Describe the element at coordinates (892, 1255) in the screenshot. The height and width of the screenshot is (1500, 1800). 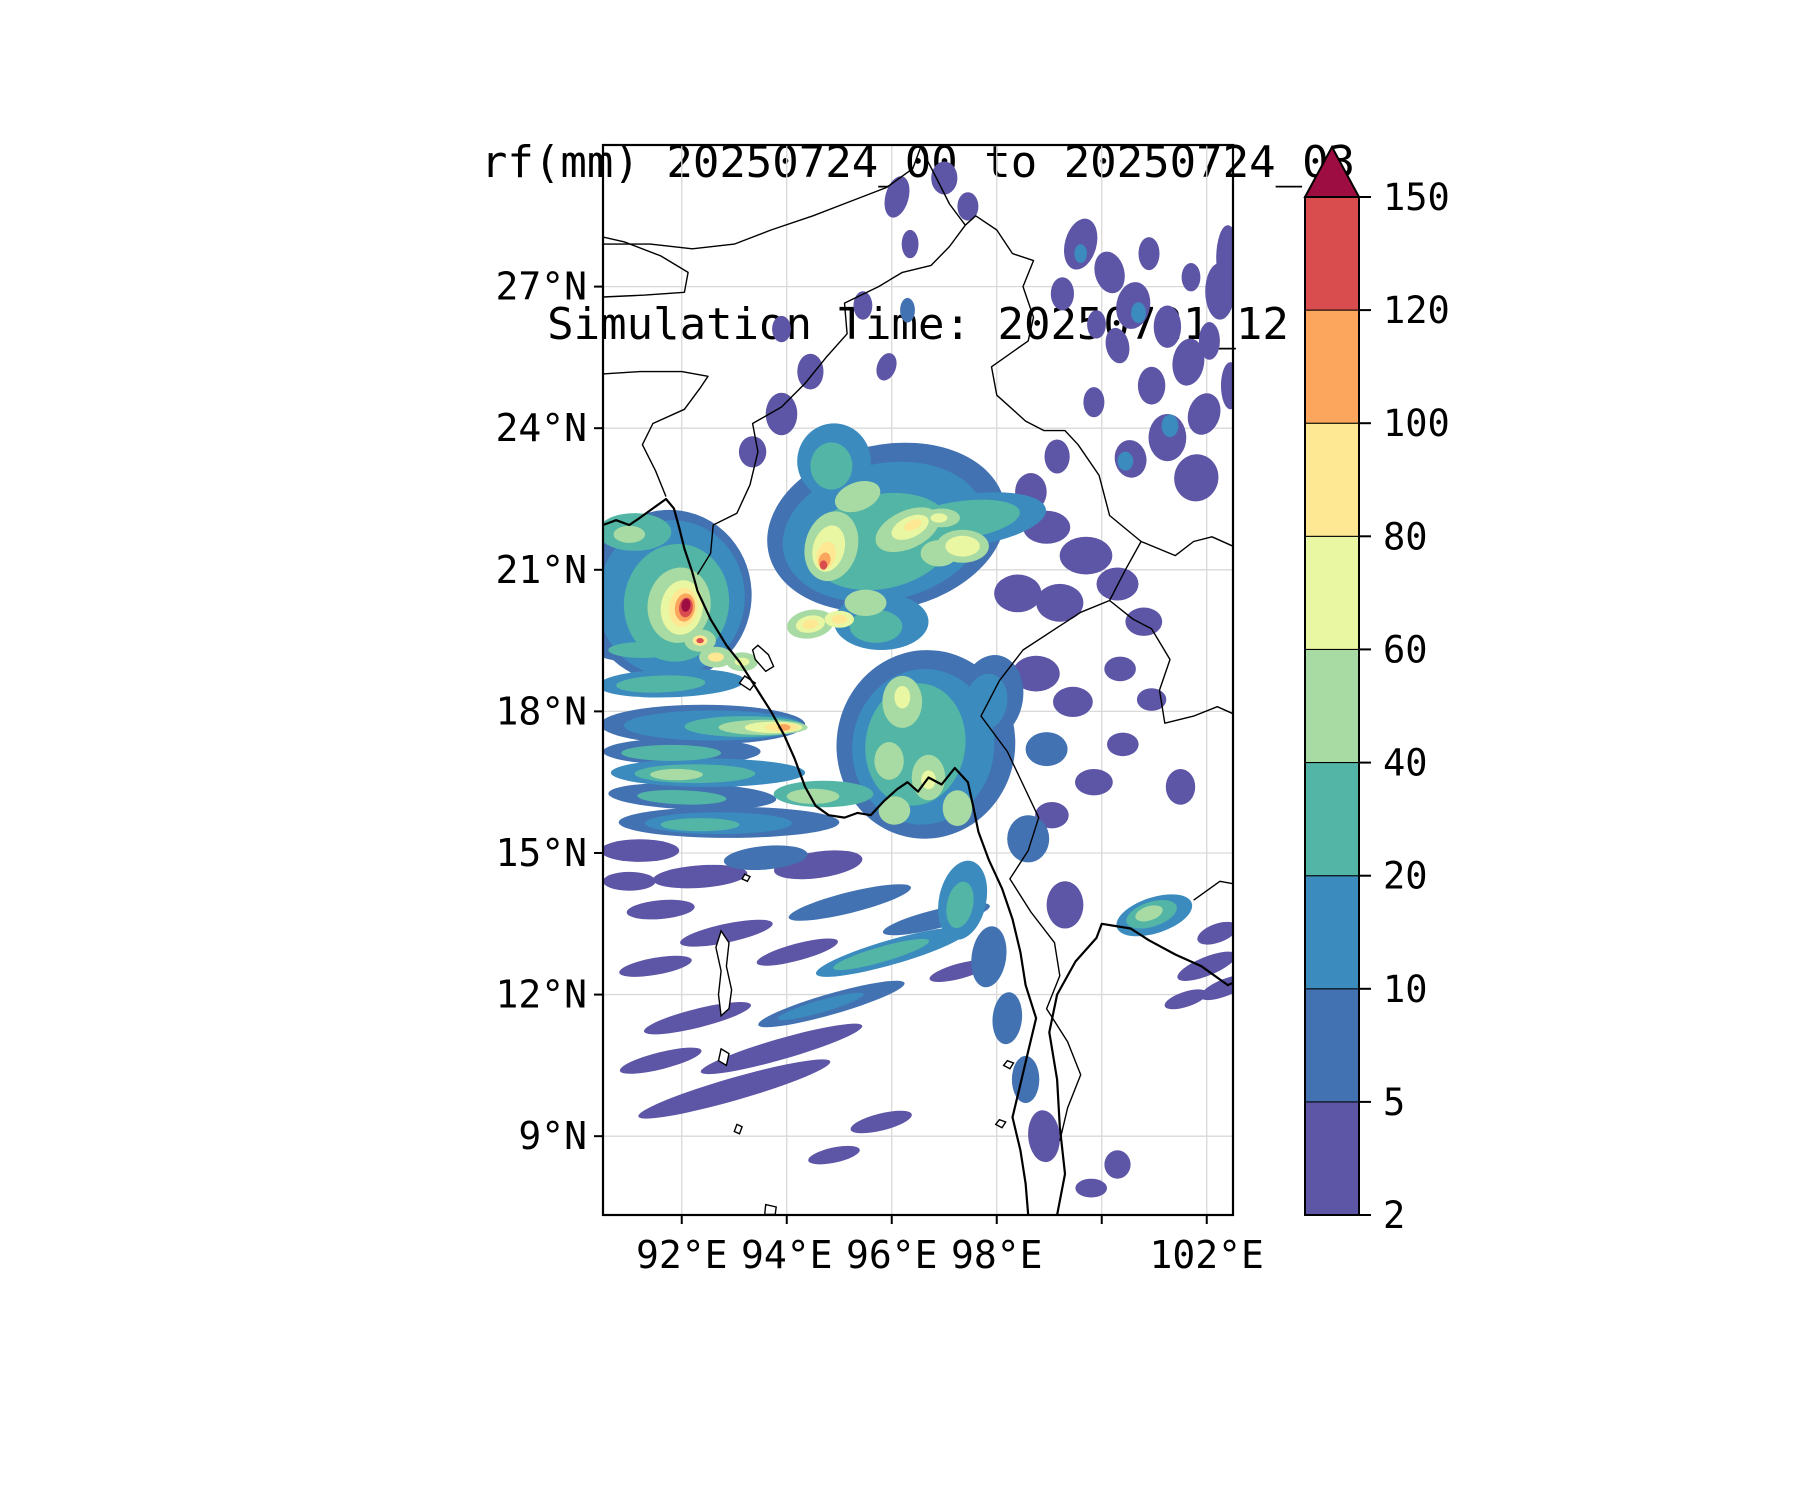
I see `x-tick-label: 96°E` at that location.